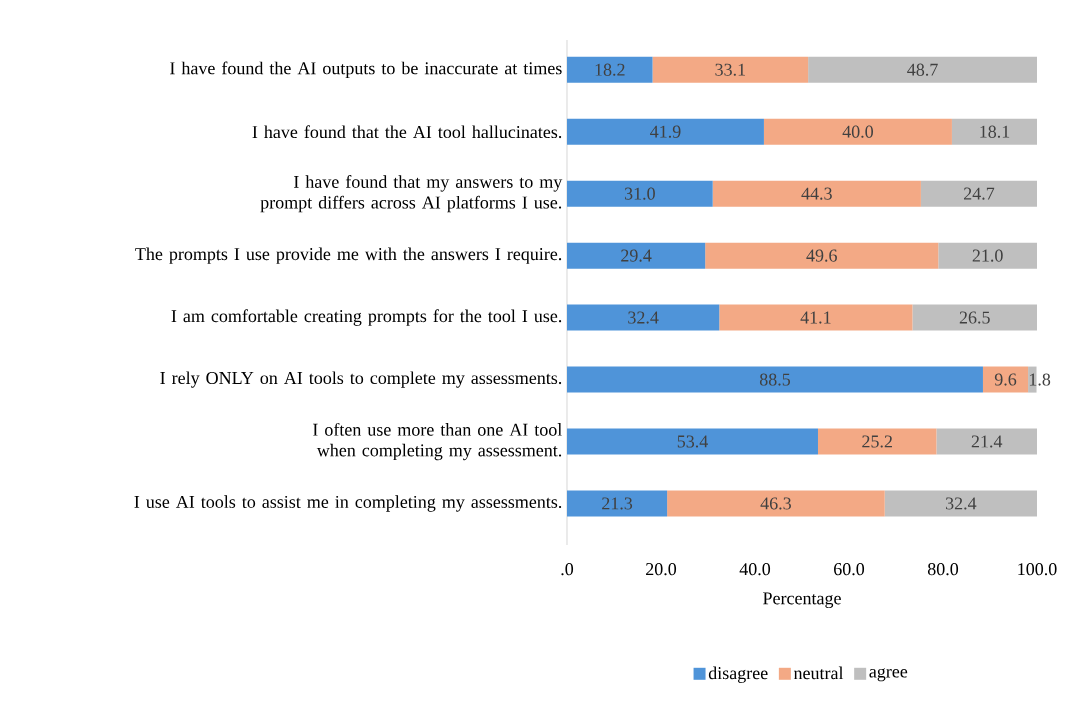 This screenshot has height=725, width=1088. Describe the element at coordinates (1037, 569) in the screenshot. I see `x-tick-label: 100.0` at that location.